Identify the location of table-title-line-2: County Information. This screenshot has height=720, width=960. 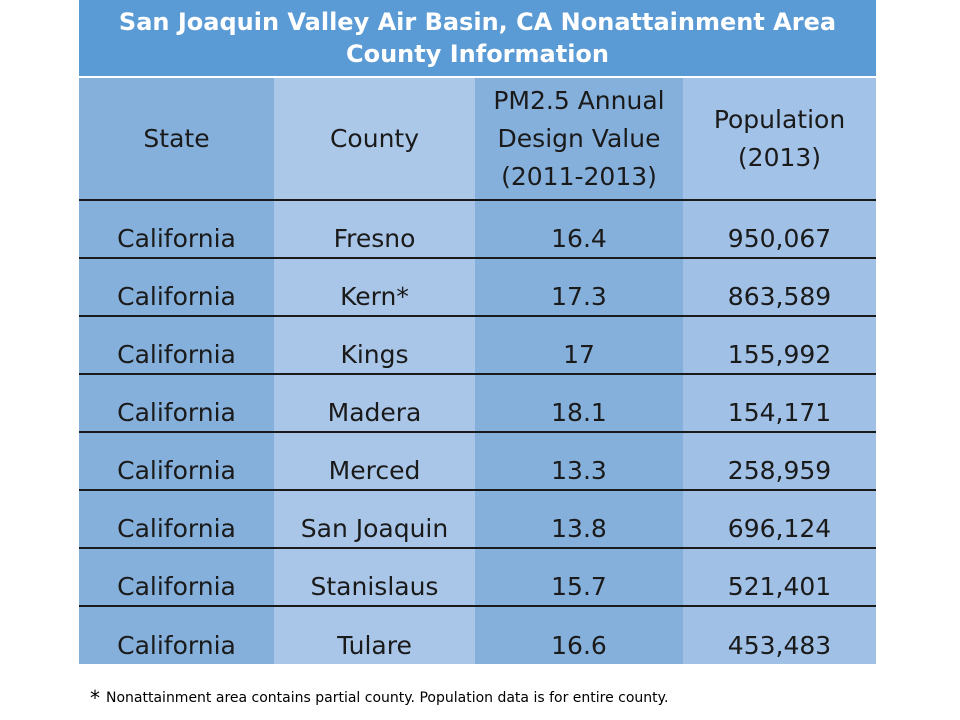
(477, 54).